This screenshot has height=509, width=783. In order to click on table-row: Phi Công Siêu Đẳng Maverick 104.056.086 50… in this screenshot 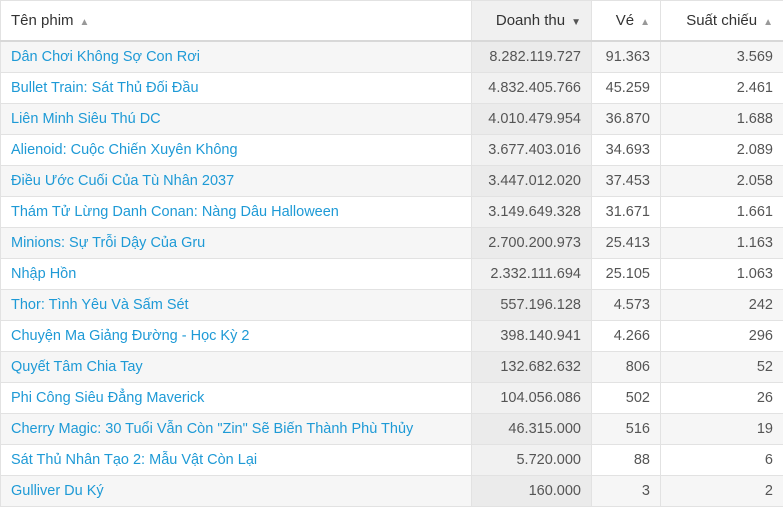, I will do `click(391, 398)`.